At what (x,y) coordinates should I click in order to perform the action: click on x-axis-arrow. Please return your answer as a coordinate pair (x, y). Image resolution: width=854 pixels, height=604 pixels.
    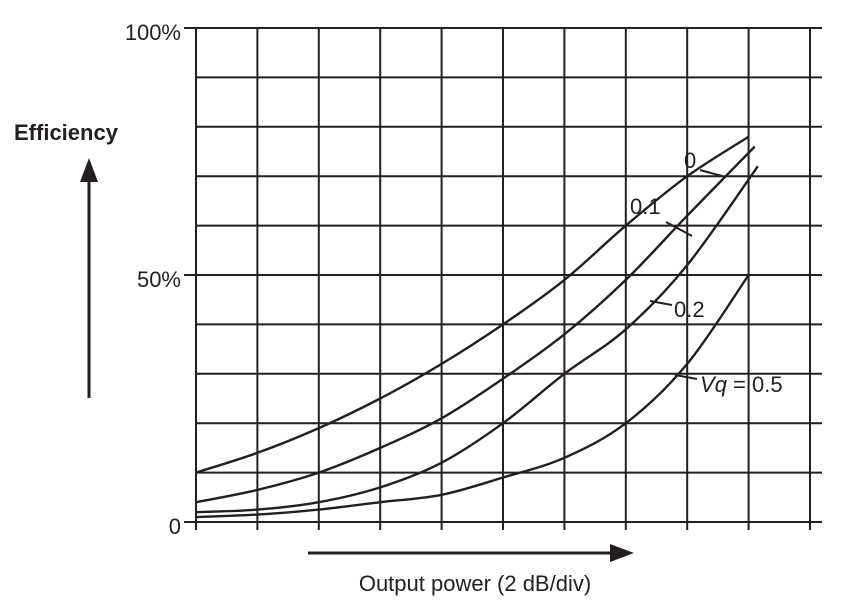
    Looking at the image, I should click on (471, 553).